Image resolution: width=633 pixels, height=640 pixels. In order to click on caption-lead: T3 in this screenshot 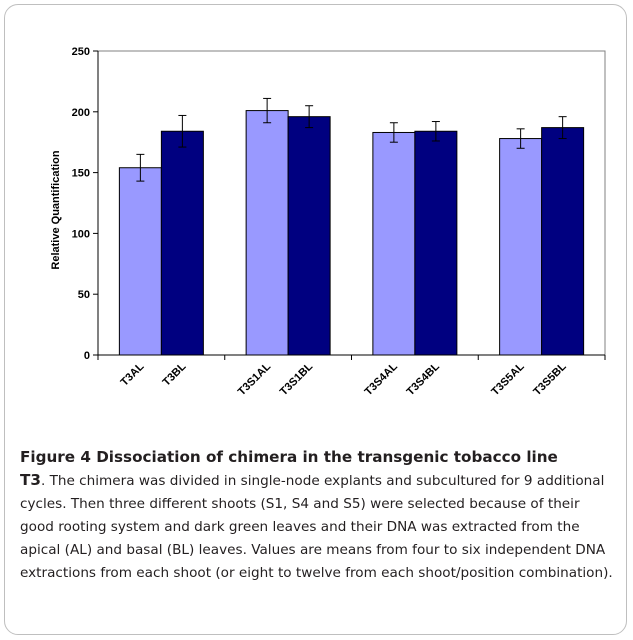, I will do `click(30, 480)`.